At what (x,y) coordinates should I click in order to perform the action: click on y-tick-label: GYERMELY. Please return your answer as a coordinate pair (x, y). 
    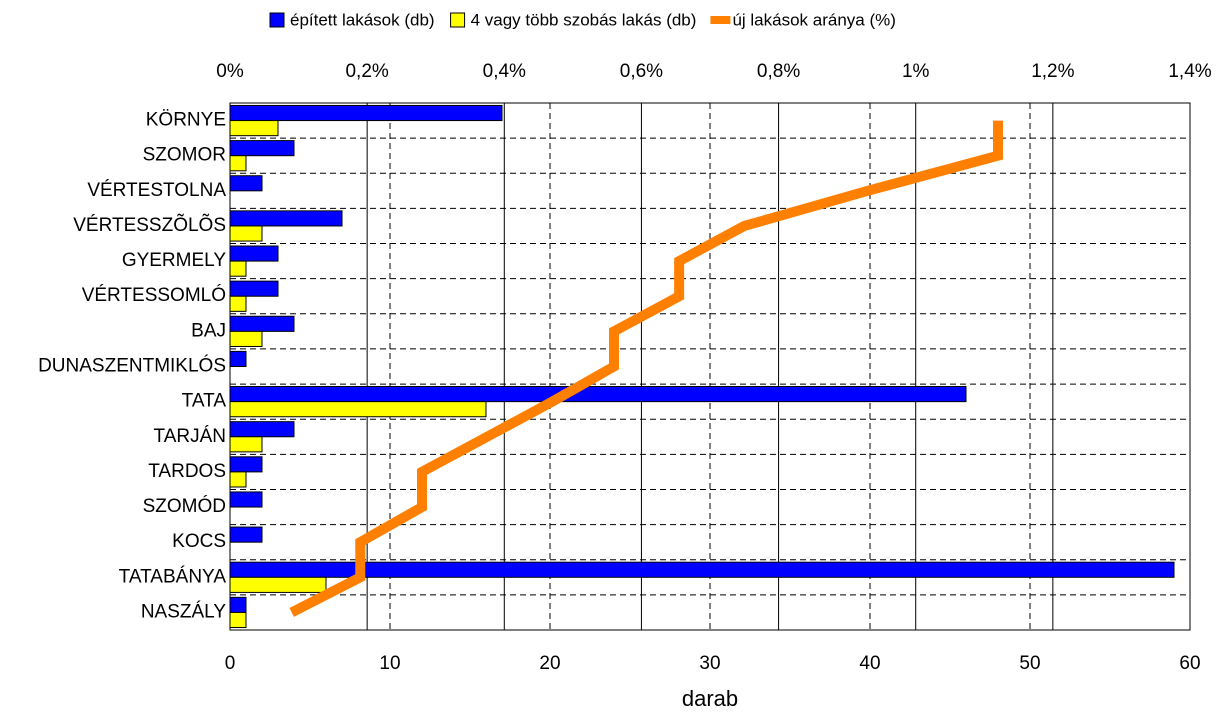
    Looking at the image, I should click on (174, 260).